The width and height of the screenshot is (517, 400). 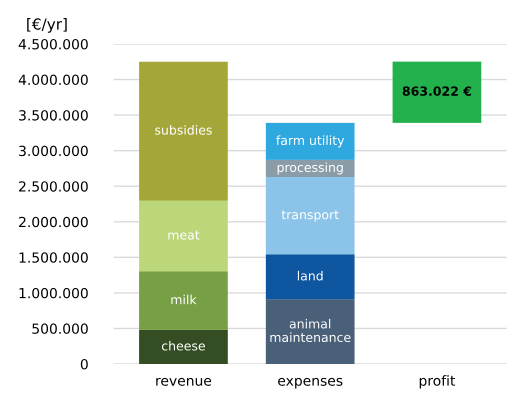 What do you see at coordinates (53, 115) in the screenshot?
I see `y-tick-label: 3.500.000` at bounding box center [53, 115].